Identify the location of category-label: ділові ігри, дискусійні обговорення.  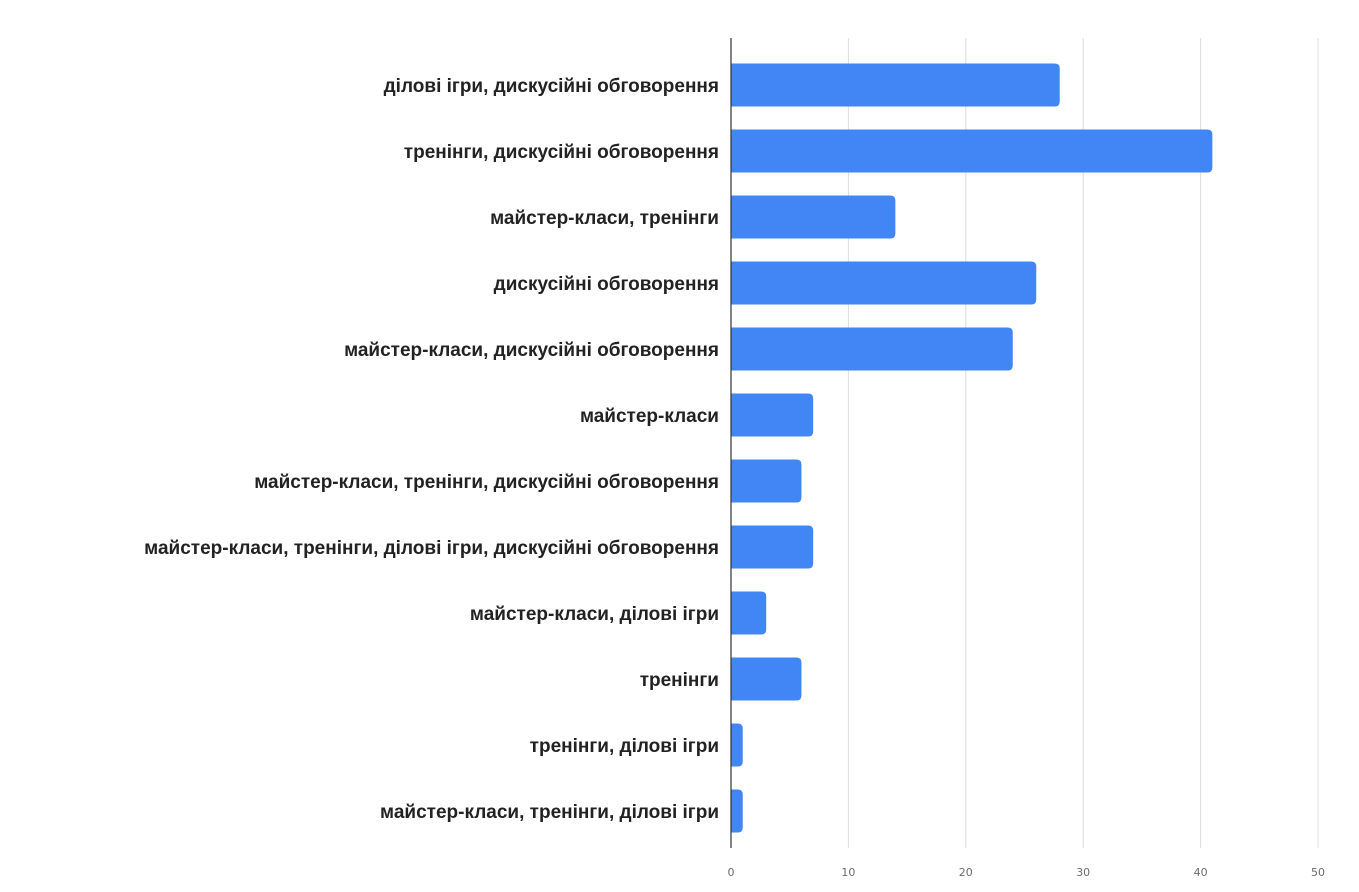
(551, 86).